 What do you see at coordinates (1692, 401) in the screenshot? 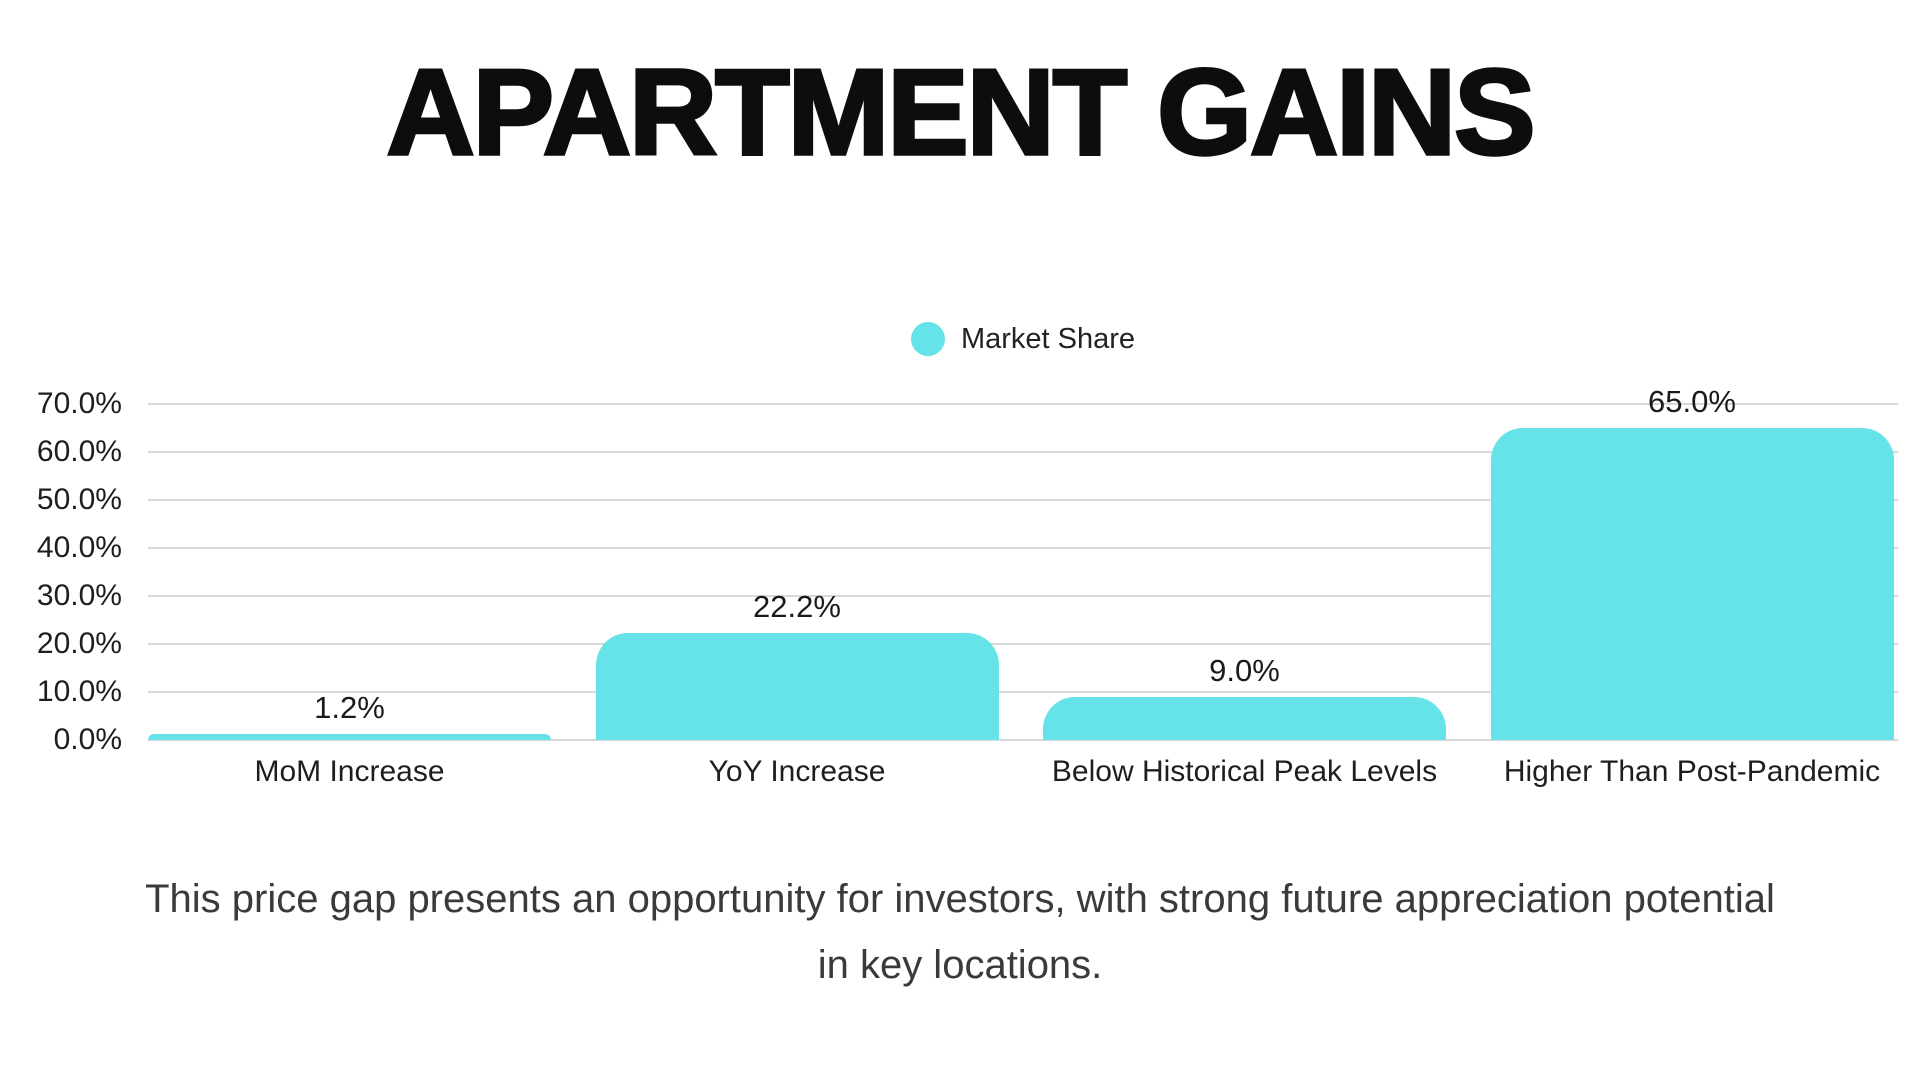
I see `bar-value-label: 65.0%` at bounding box center [1692, 401].